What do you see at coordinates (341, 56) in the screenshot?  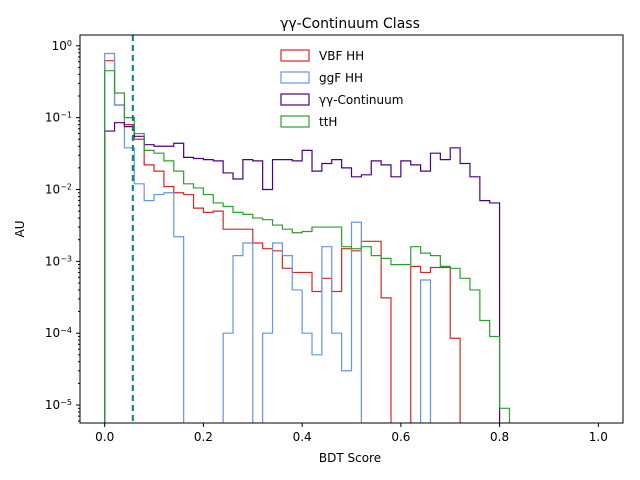 I see `legend-label: VBF HH` at bounding box center [341, 56].